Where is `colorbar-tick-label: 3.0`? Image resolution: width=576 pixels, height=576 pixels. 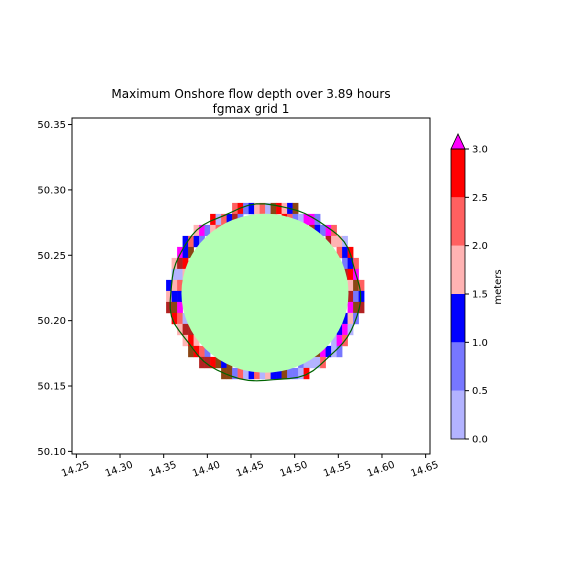
colorbar-tick-label: 3.0 is located at coordinates (480, 150).